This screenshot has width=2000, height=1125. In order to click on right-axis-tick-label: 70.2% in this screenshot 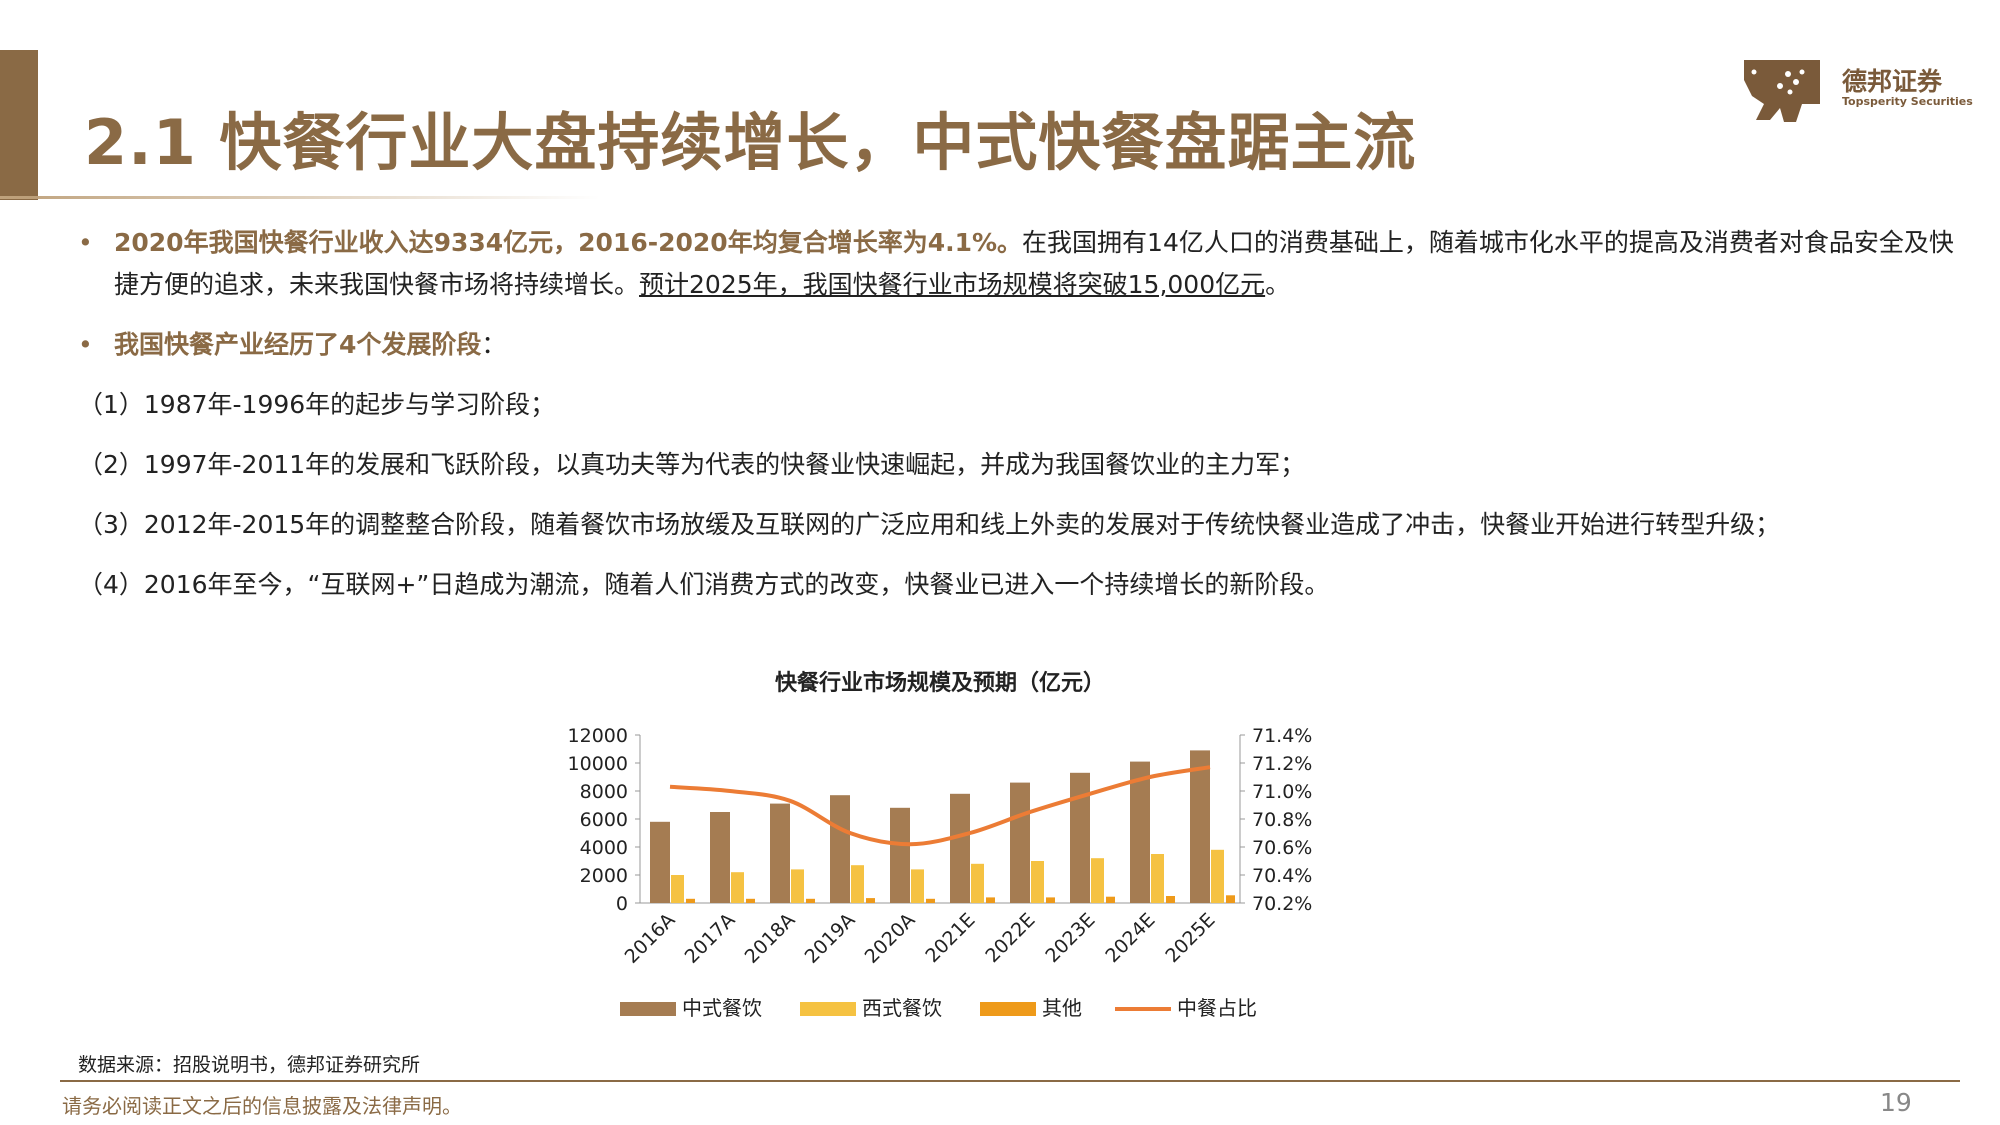, I will do `click(1282, 904)`.